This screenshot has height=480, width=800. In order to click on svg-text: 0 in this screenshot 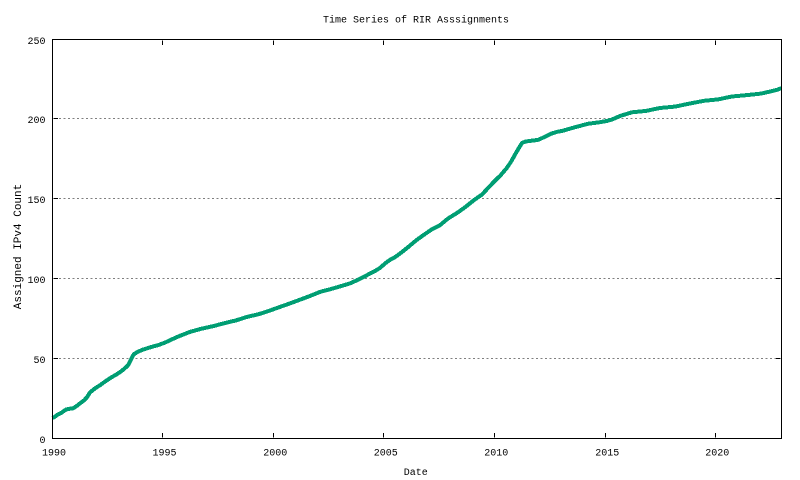, I will do `click(42, 441)`.